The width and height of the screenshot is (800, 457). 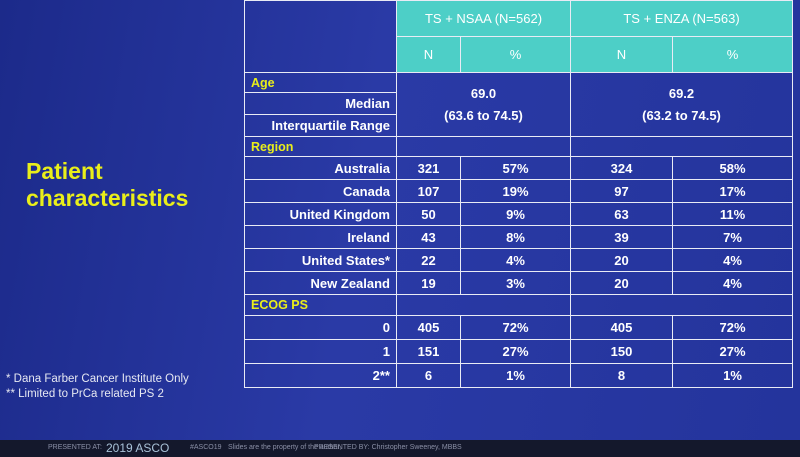 I want to click on table-row: 2** 6 1% 8 1%, so click(x=519, y=375).